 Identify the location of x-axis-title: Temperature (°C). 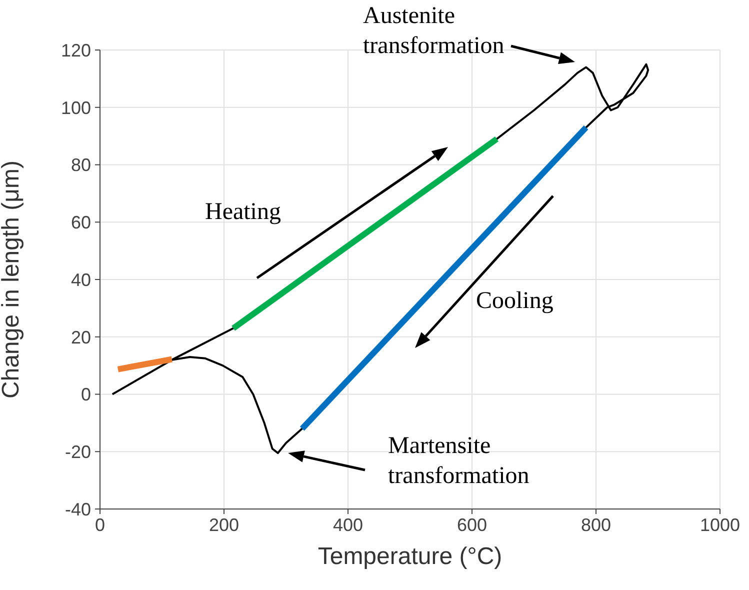
(410, 556).